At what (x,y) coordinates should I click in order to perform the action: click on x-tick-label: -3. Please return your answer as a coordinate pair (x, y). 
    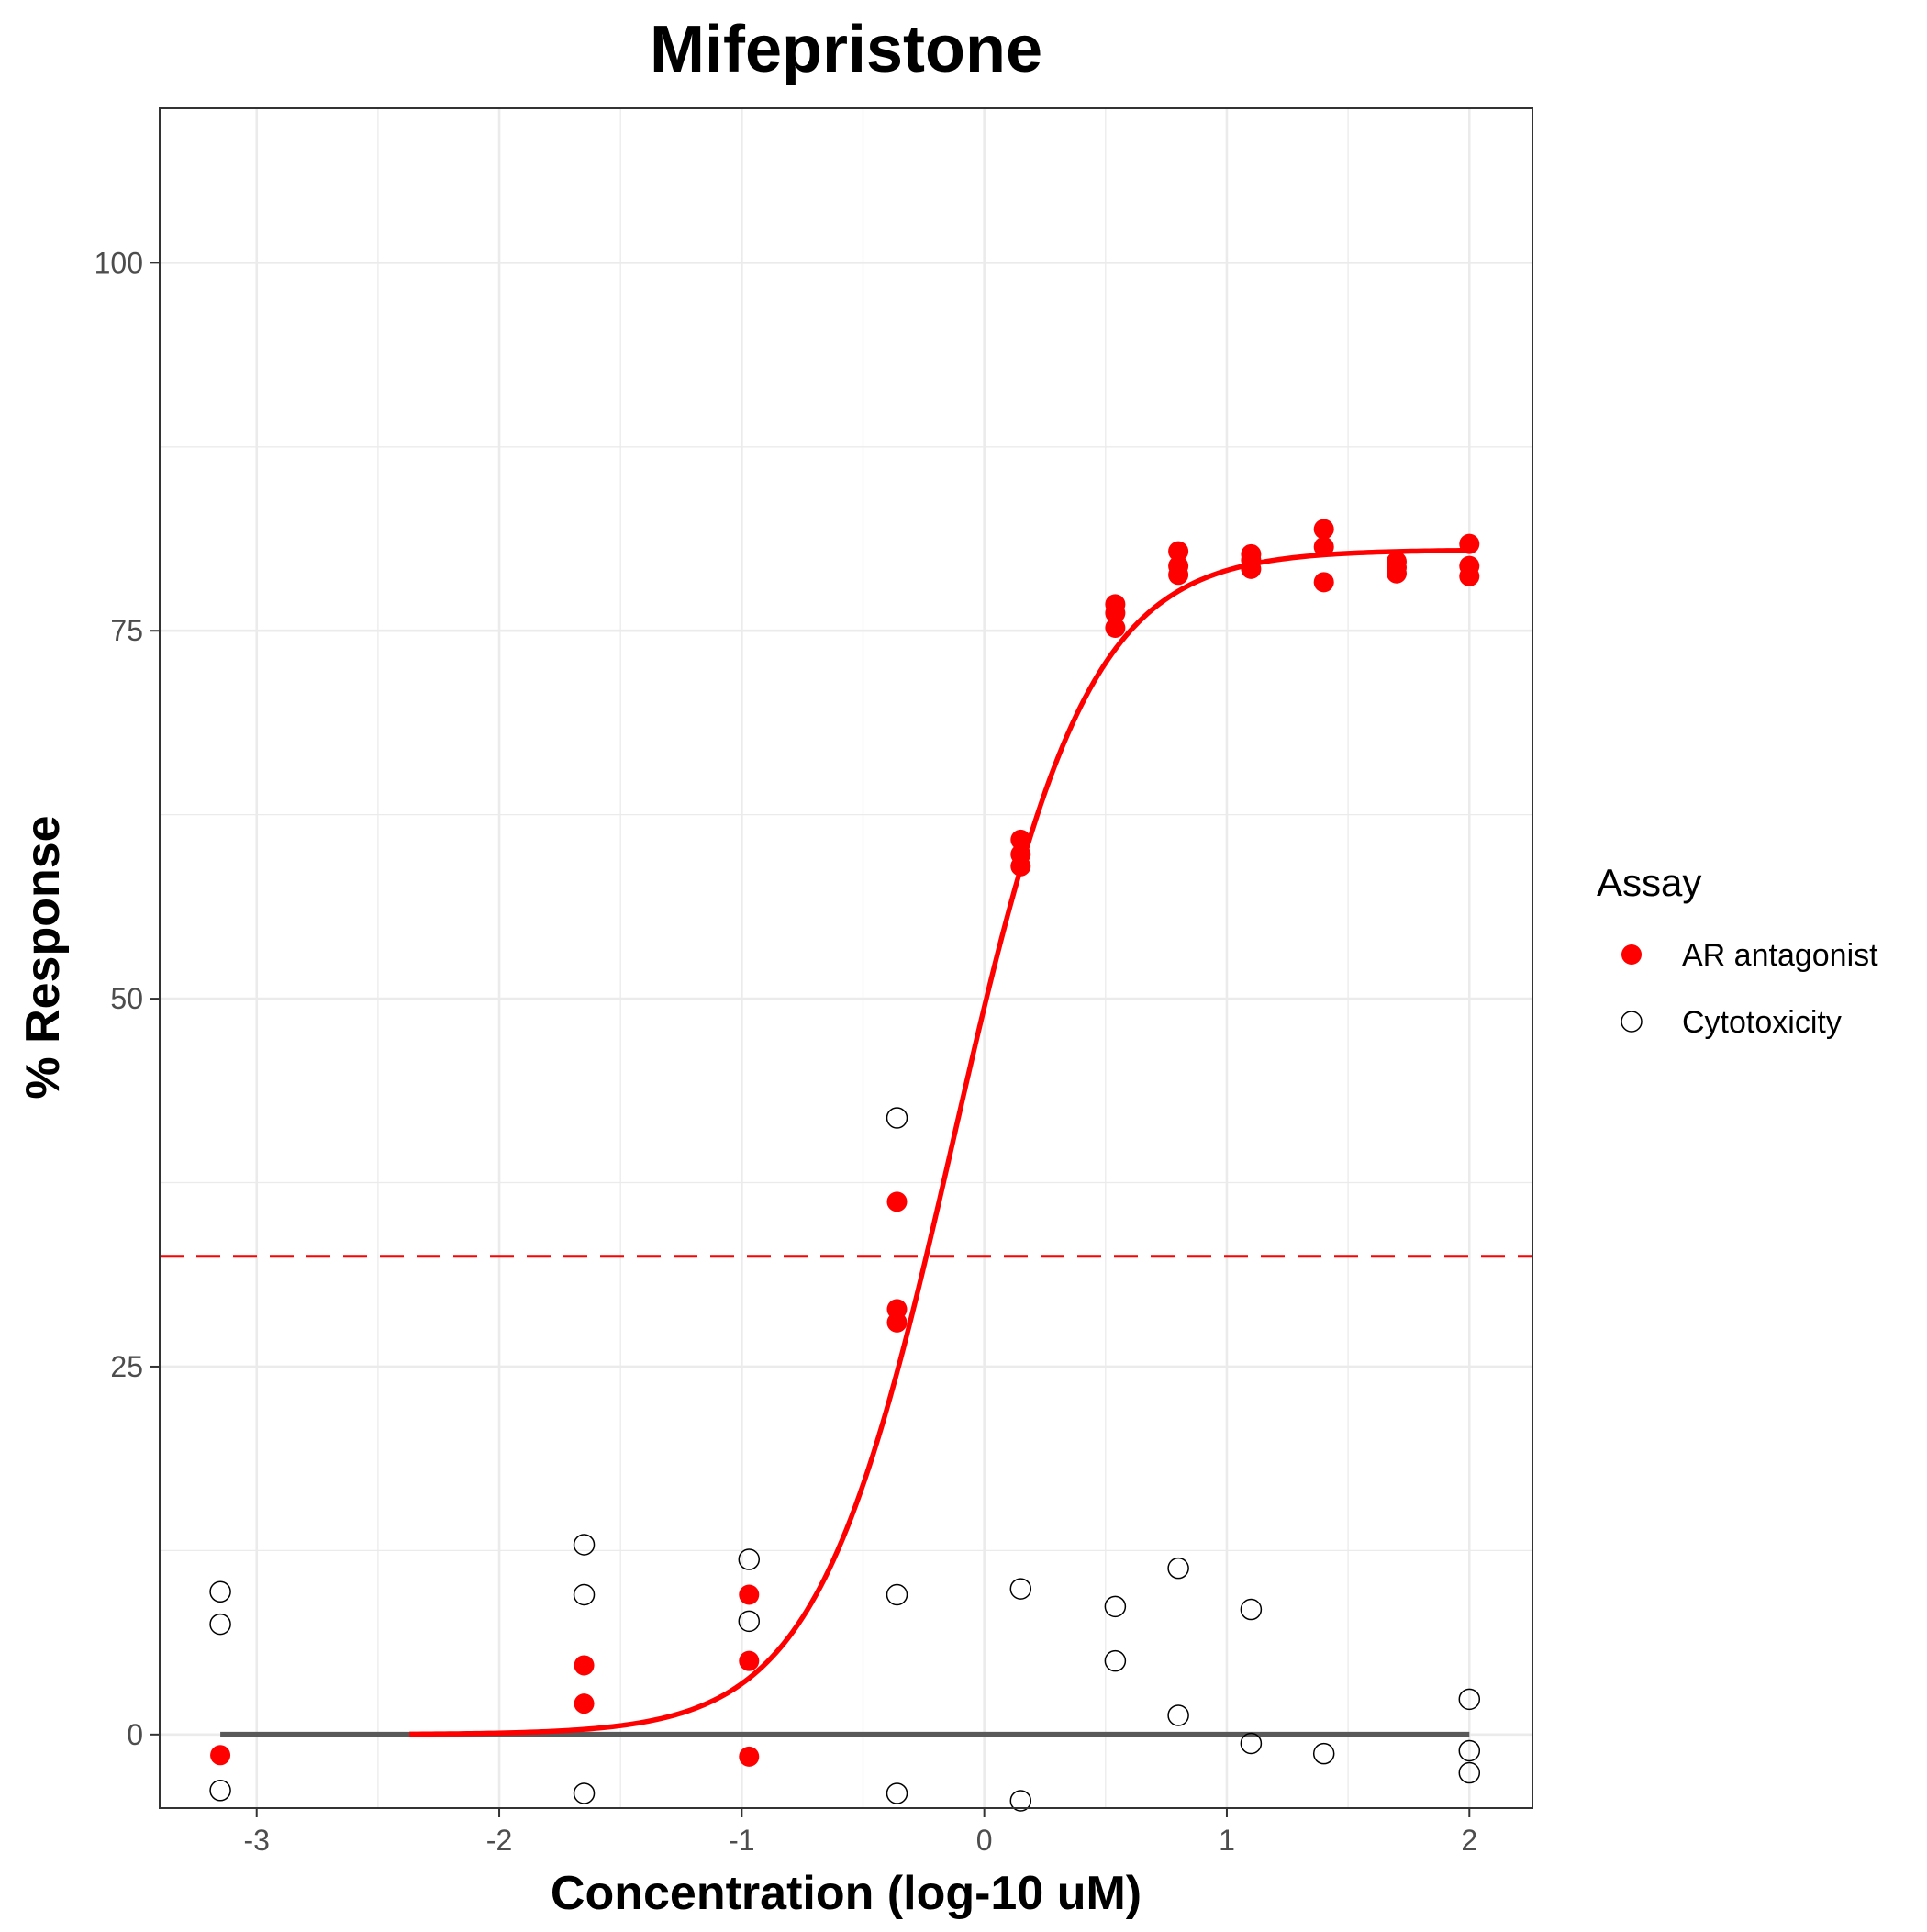
    Looking at the image, I should click on (256, 1840).